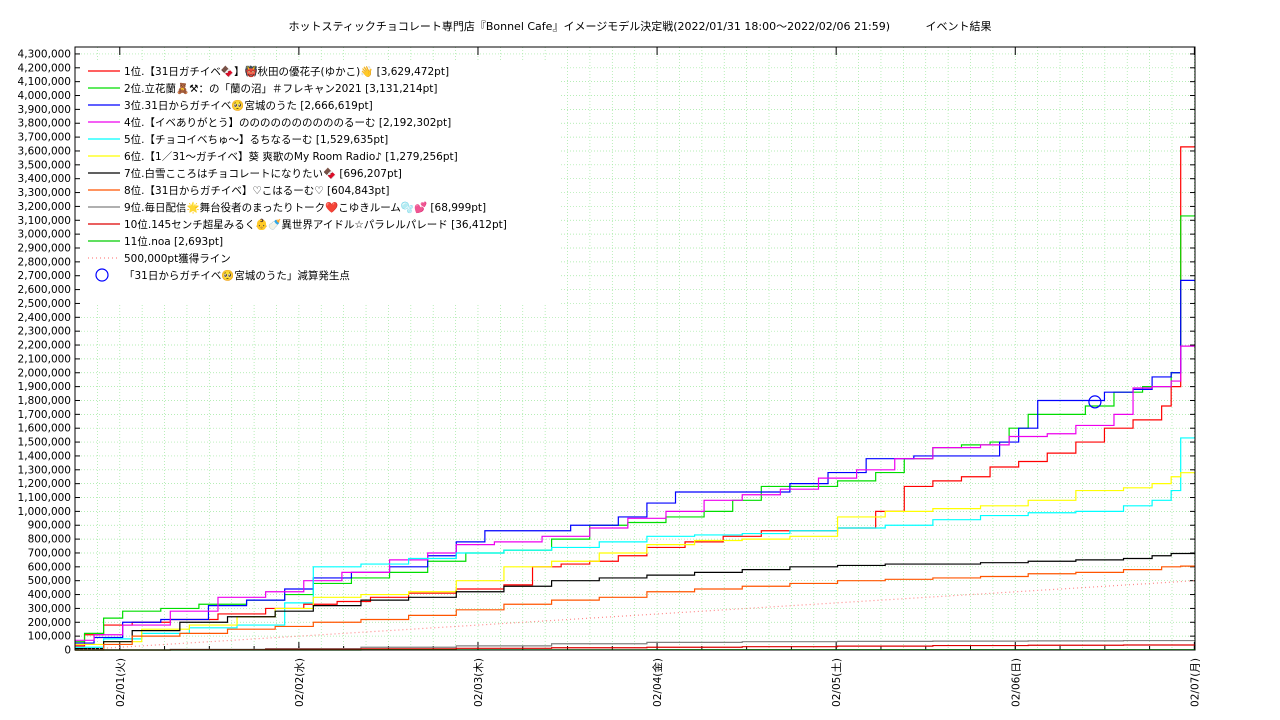  What do you see at coordinates (49, 609) in the screenshot?
I see `y-tick-label: 300,000` at bounding box center [49, 609].